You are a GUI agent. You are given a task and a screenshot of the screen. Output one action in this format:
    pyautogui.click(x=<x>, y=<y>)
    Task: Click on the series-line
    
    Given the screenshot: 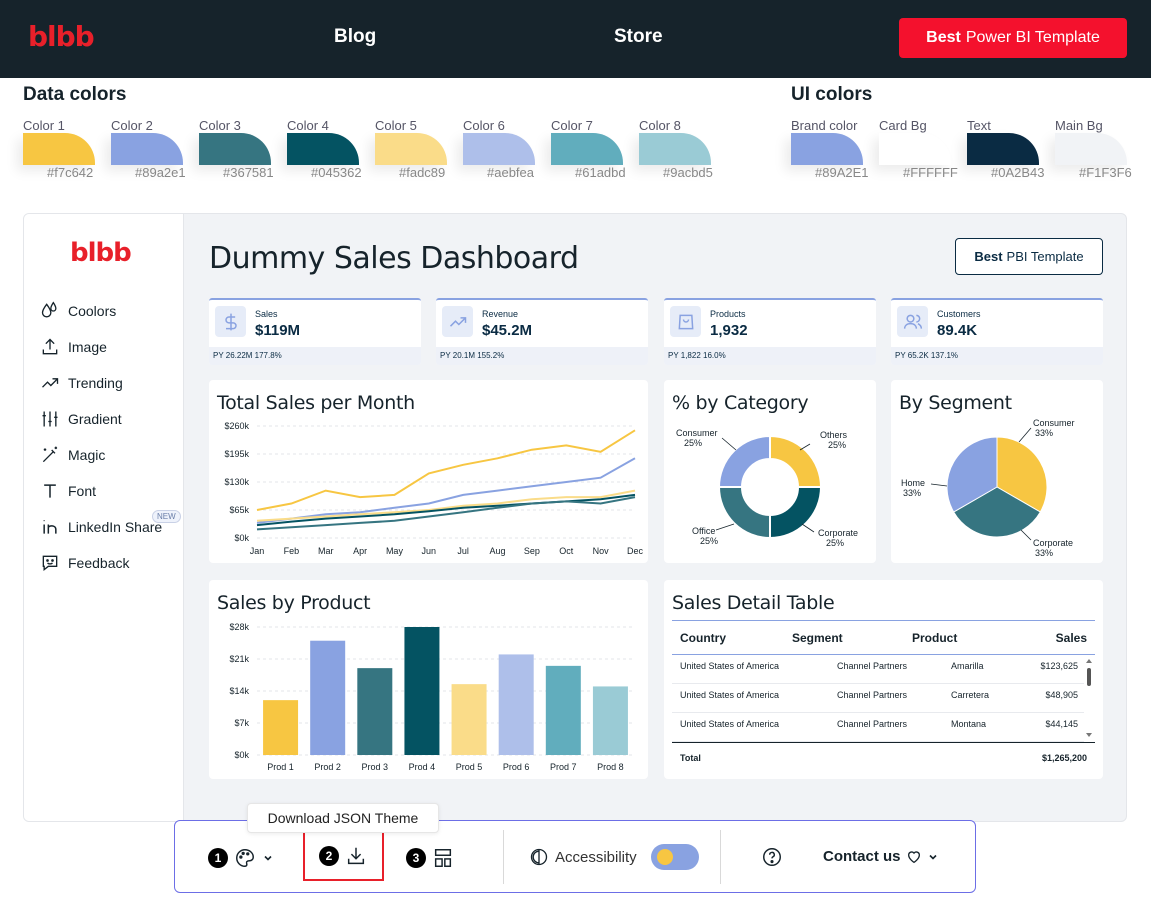 What is the action you would take?
    pyautogui.click(x=446, y=470)
    